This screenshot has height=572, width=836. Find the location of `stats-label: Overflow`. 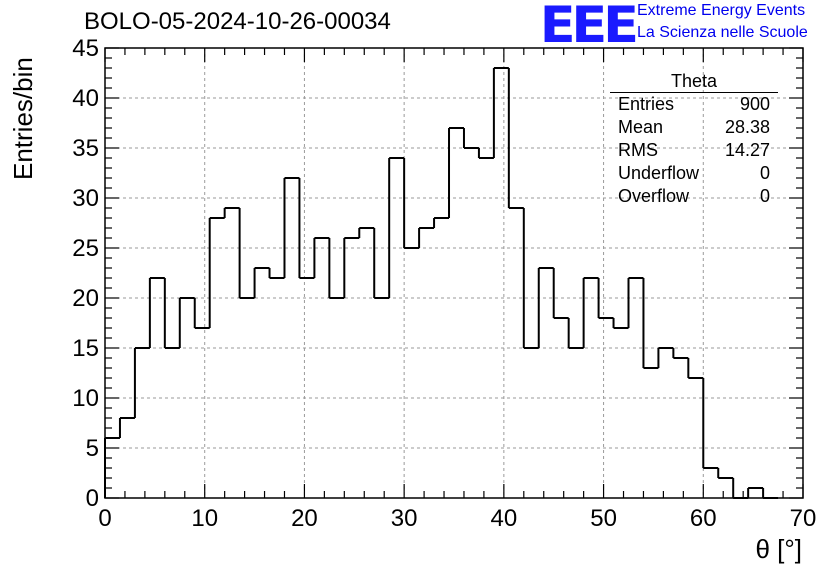

stats-label: Overflow is located at coordinates (654, 196).